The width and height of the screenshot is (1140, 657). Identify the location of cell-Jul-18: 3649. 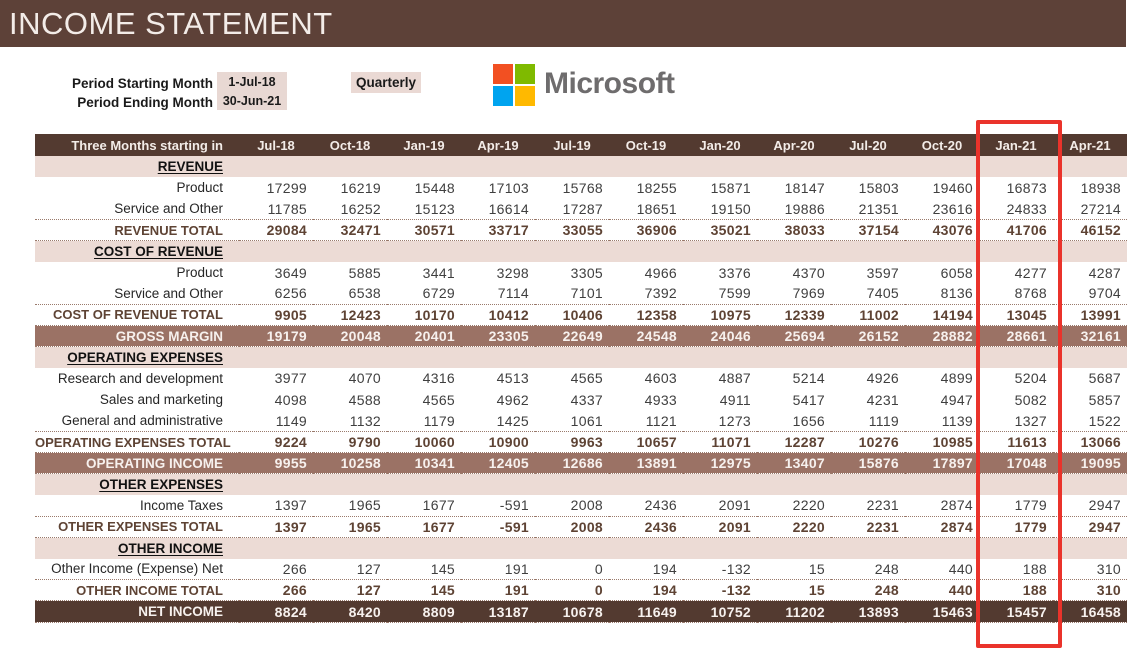
(290, 272).